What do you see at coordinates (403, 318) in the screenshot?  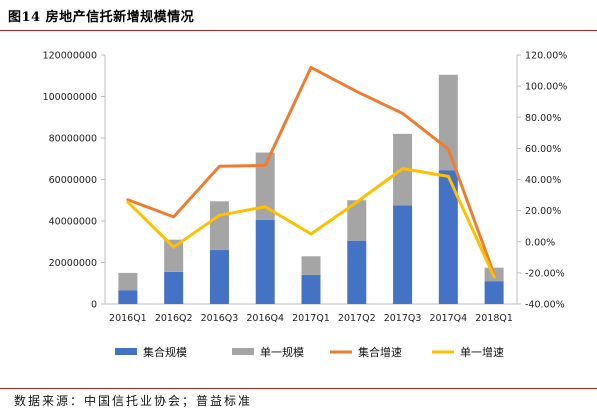 I see `x-tick-label: 2017Q3` at bounding box center [403, 318].